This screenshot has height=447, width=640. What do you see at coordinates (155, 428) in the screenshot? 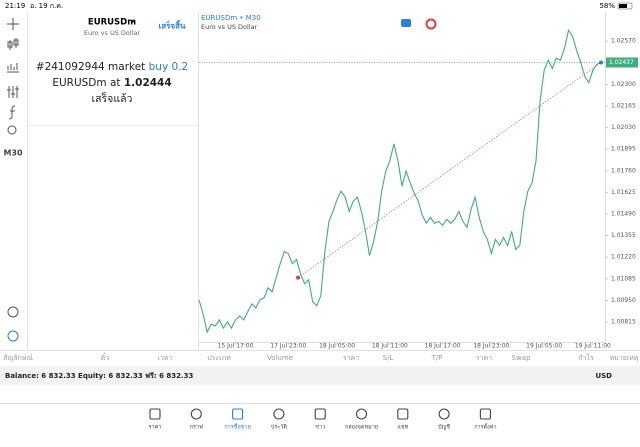
I see `tab-label: ราคา` at bounding box center [155, 428].